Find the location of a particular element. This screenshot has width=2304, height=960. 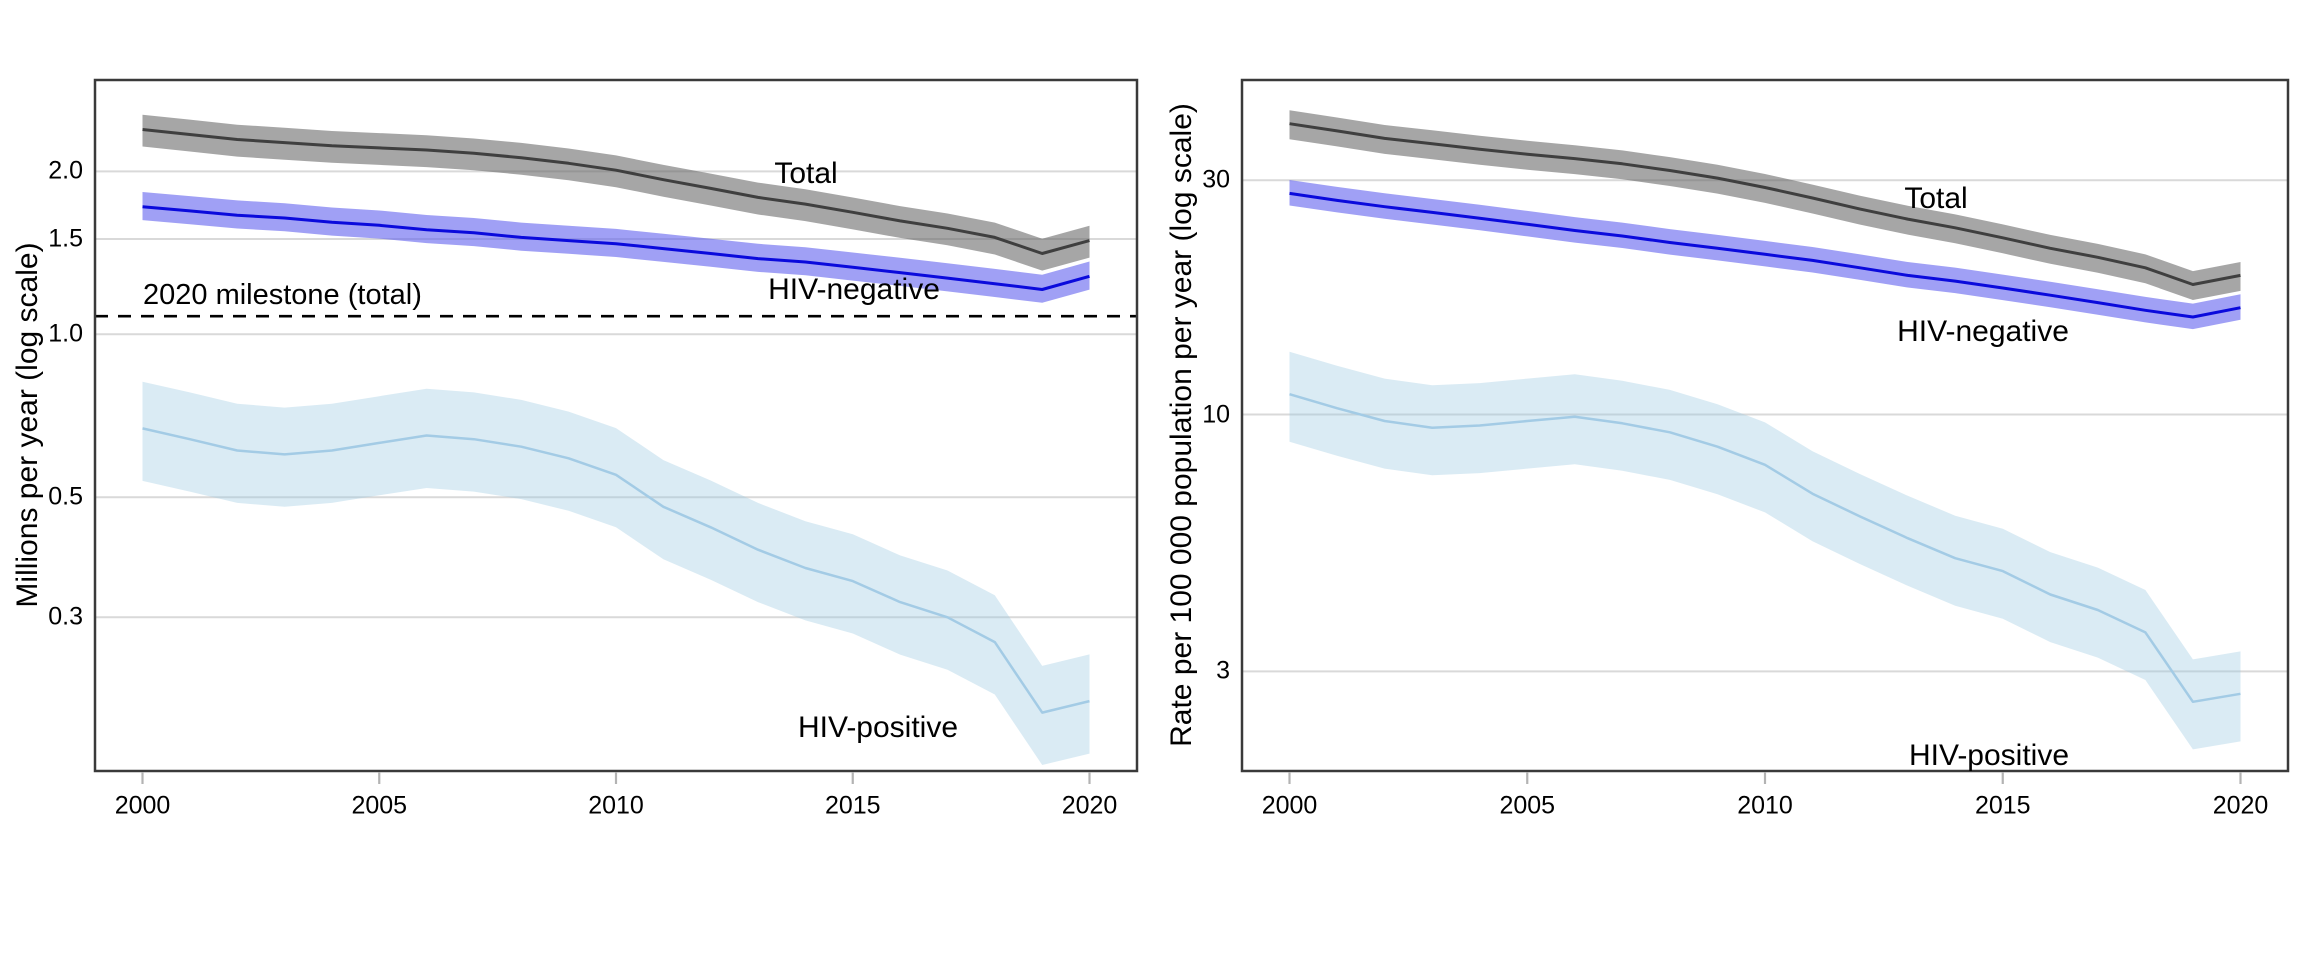

confidence-band-hiv-negative is located at coordinates (616, 247).